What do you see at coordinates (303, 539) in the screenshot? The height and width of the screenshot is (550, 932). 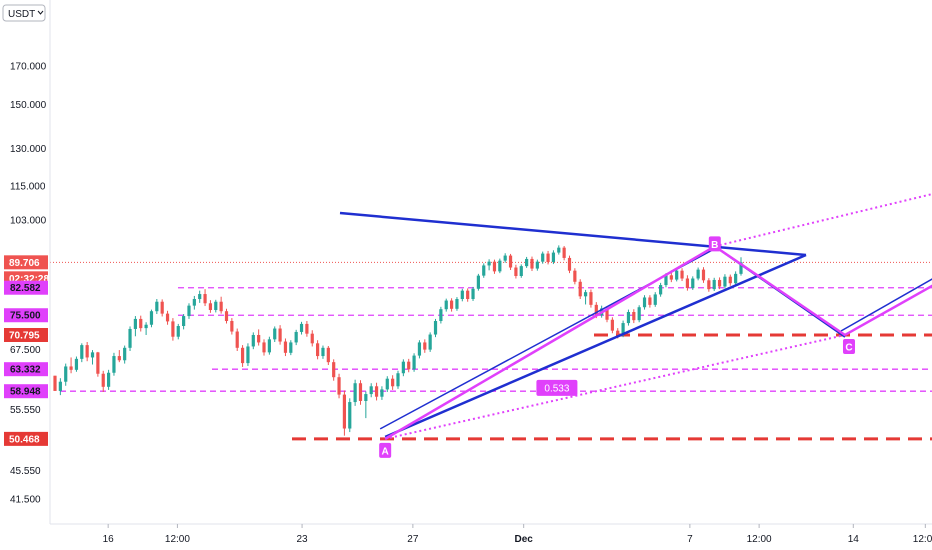 I see `x-tick-label: 23` at bounding box center [303, 539].